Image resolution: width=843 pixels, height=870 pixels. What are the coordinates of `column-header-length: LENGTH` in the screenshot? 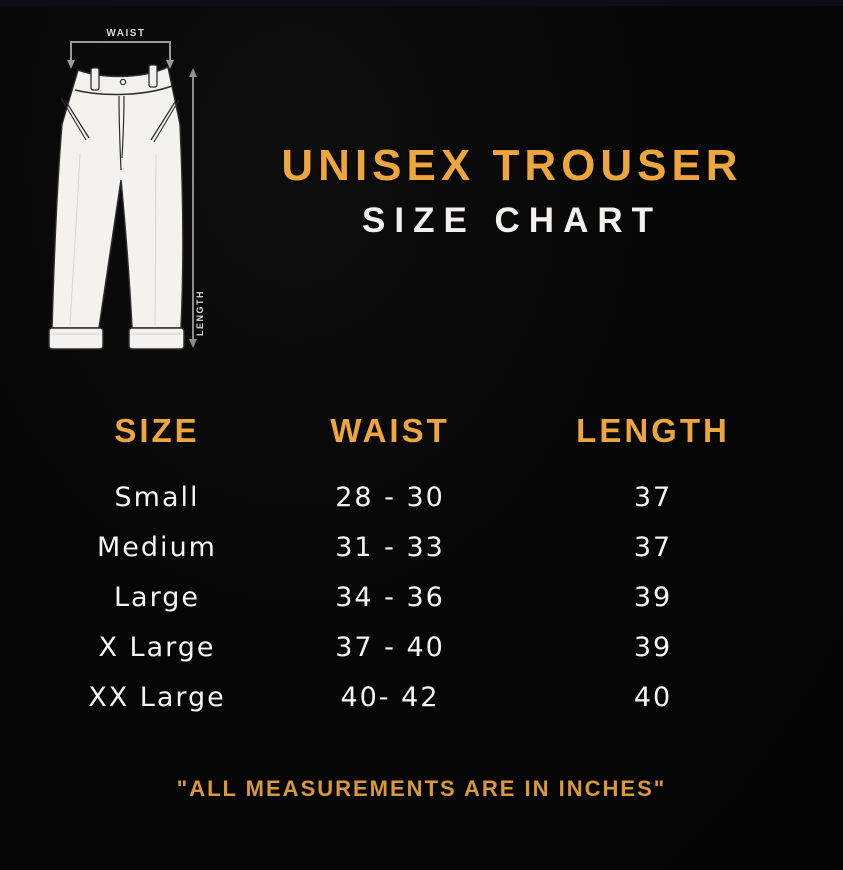 It's located at (653, 430).